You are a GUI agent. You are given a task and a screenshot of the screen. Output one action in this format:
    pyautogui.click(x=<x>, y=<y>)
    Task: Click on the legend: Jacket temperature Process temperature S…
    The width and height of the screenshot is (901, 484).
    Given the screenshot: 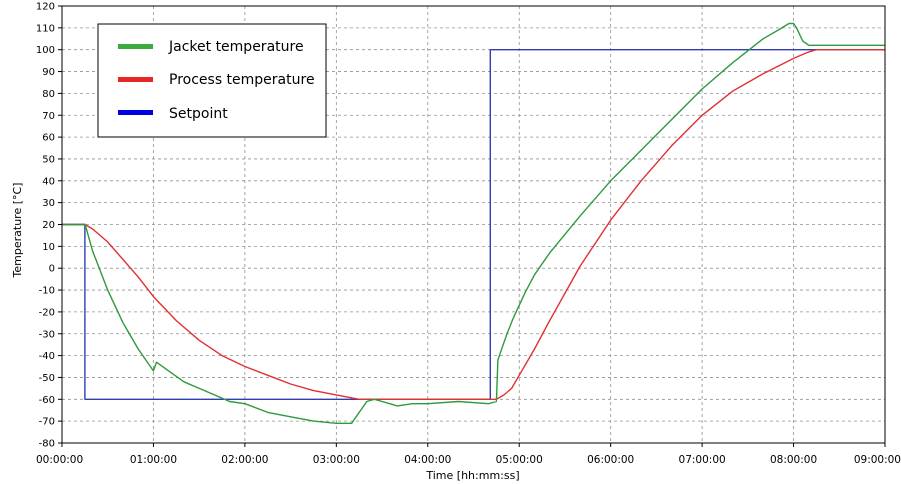 What is the action you would take?
    pyautogui.click(x=212, y=80)
    